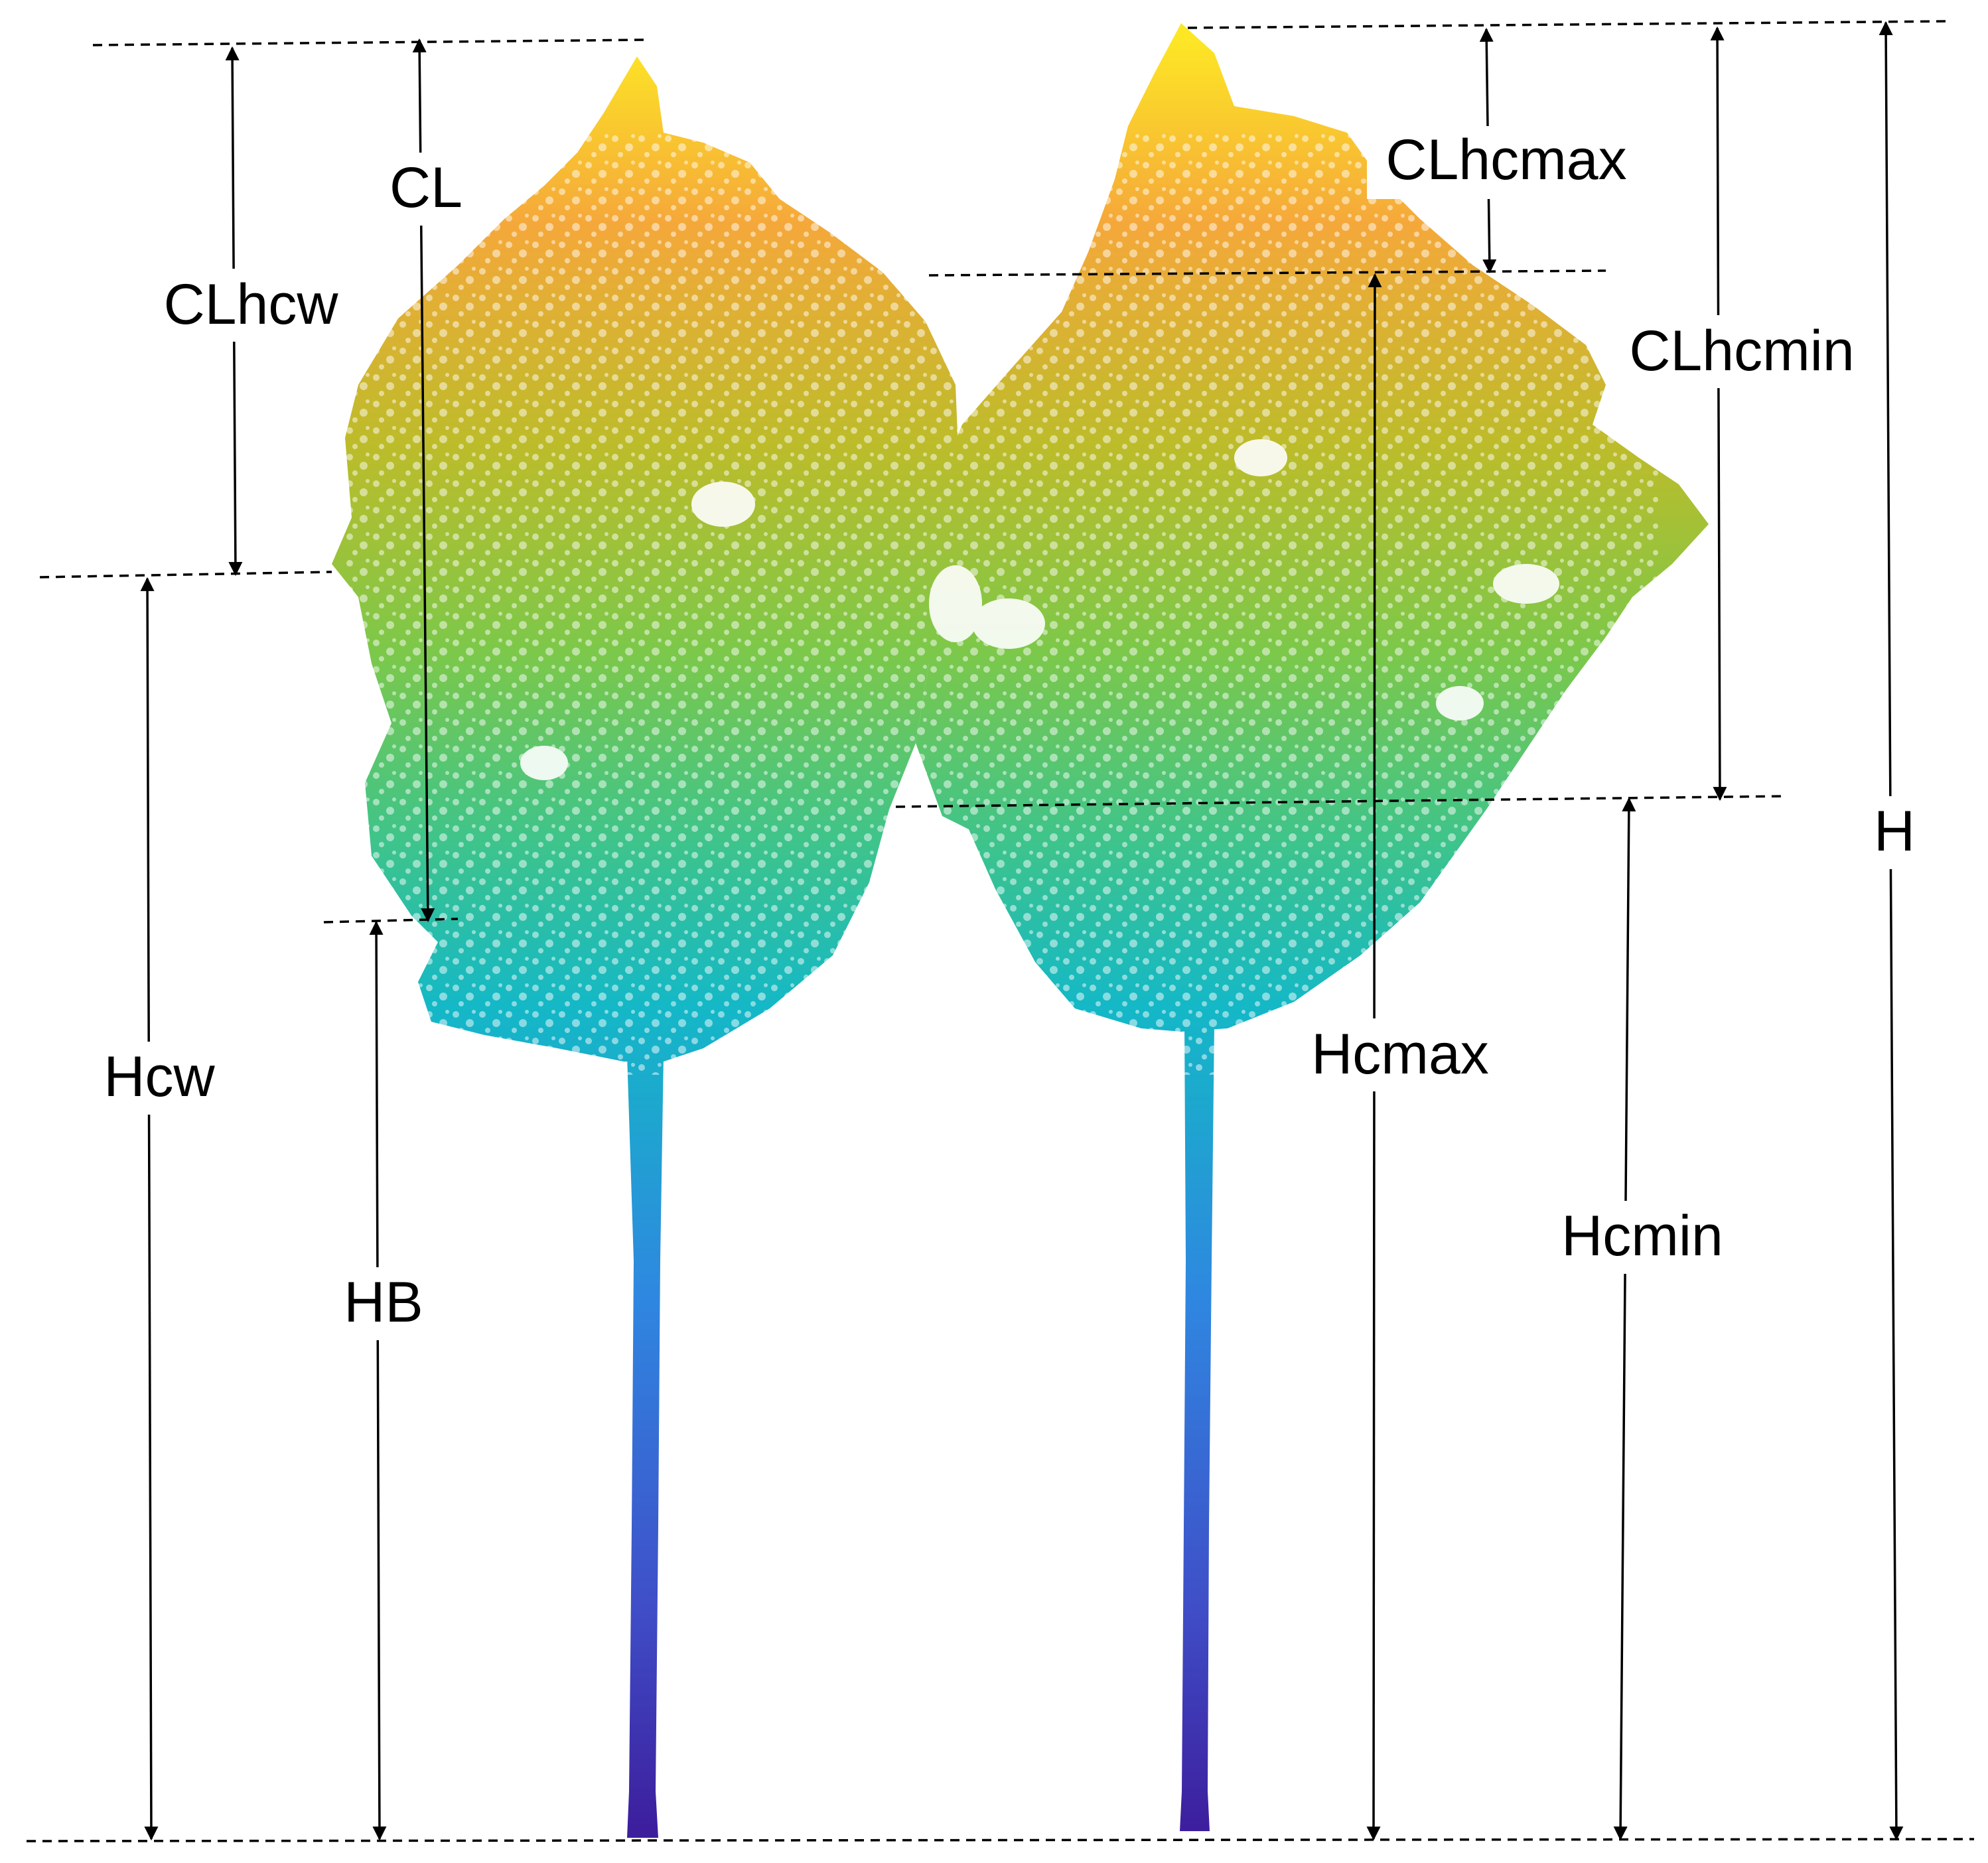  Describe the element at coordinates (1197, 1428) in the screenshot. I see `right-tree-trunk` at that location.